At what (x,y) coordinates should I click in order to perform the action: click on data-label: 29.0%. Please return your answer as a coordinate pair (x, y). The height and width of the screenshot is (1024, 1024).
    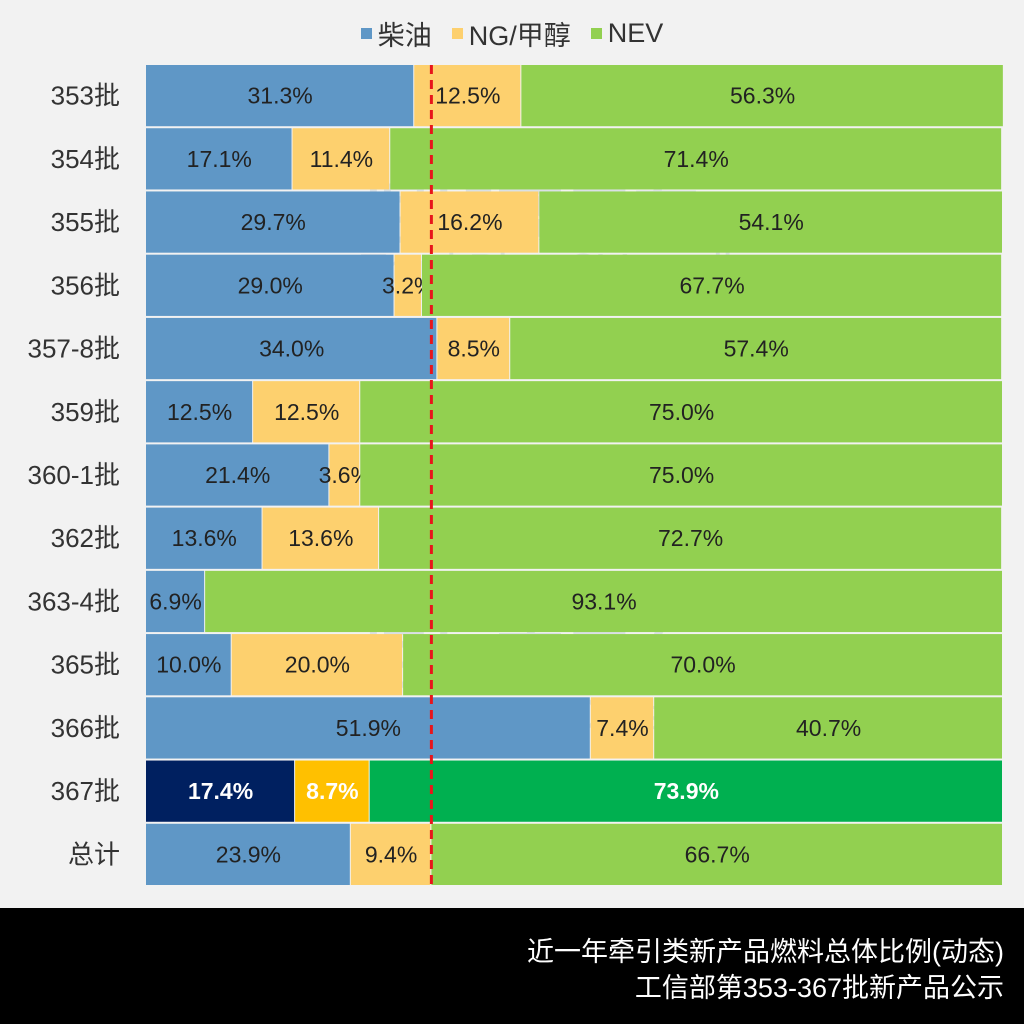
    Looking at the image, I should click on (270, 285).